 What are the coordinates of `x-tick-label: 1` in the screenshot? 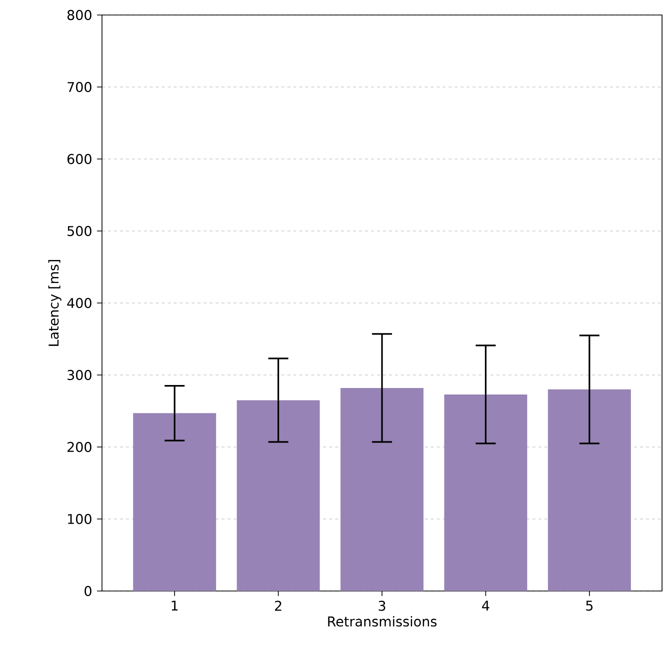 It's located at (175, 605).